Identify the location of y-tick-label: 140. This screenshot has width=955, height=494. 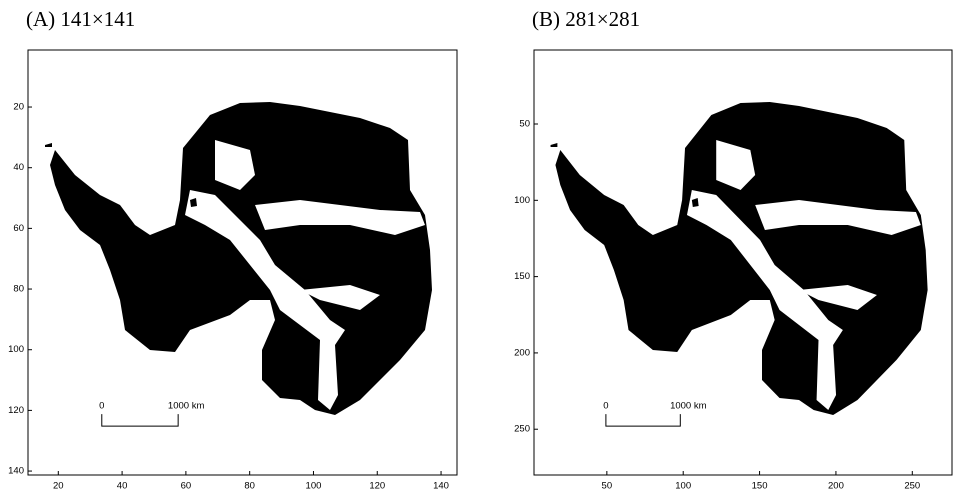
(16, 471).